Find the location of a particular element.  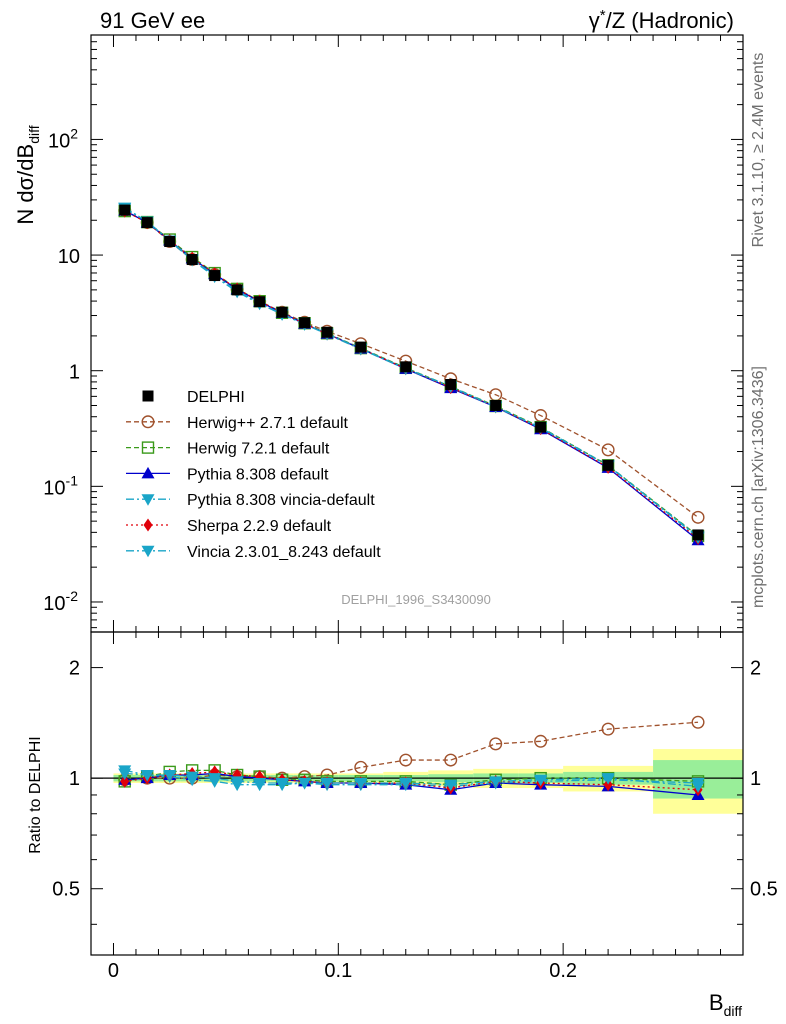

y-axis-label-upper: N dσ/dBdiff is located at coordinates (27, 174).